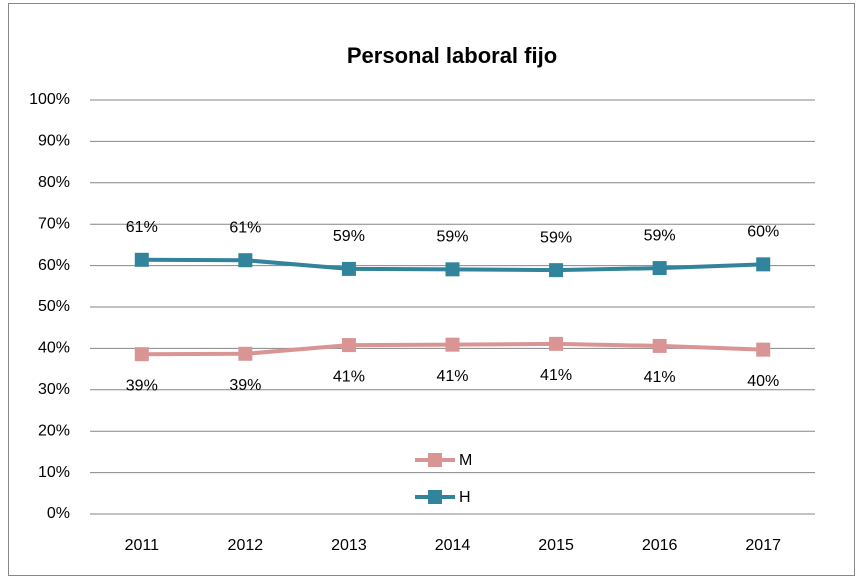  What do you see at coordinates (54, 265) in the screenshot?
I see `y-tick-label: 60%` at bounding box center [54, 265].